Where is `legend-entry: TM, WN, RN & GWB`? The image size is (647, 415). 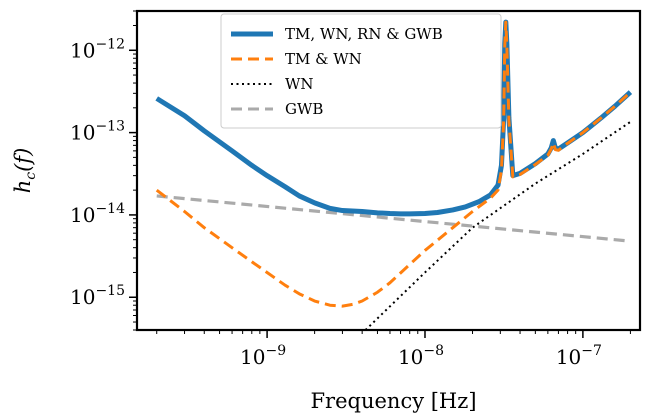
legend-entry: TM, WN, RN & GWB is located at coordinates (337, 34).